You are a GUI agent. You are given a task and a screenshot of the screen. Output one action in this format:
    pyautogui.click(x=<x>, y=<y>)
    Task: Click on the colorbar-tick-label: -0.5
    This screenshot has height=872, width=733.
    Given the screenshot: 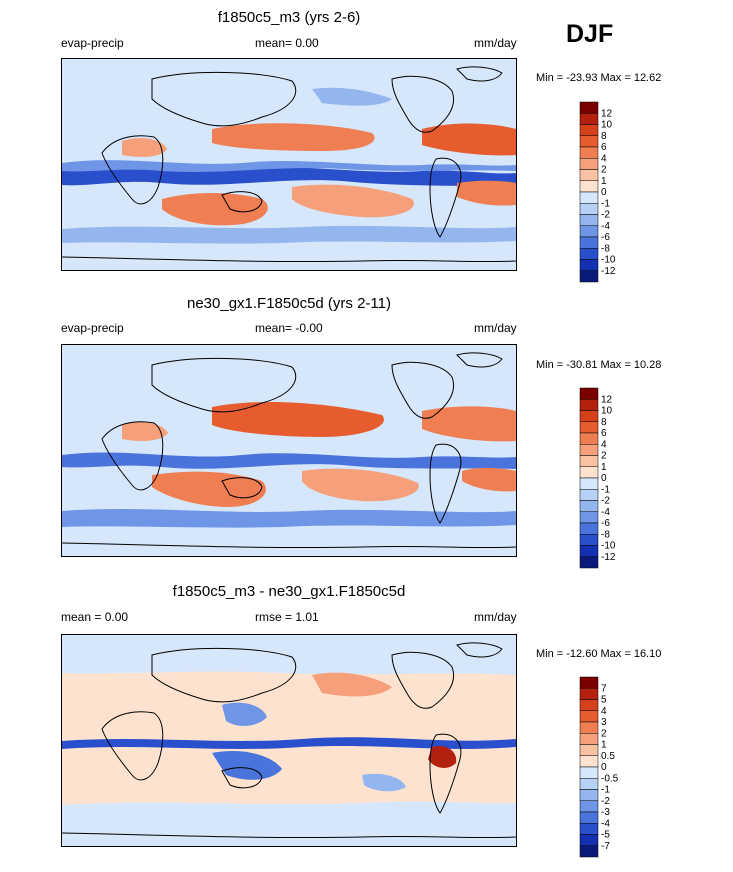 What is the action you would take?
    pyautogui.click(x=610, y=778)
    